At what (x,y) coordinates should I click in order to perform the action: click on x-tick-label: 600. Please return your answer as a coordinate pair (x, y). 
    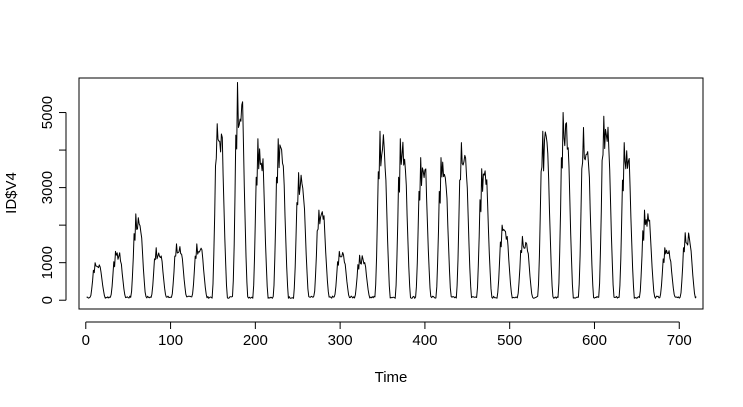
    Looking at the image, I should click on (594, 340).